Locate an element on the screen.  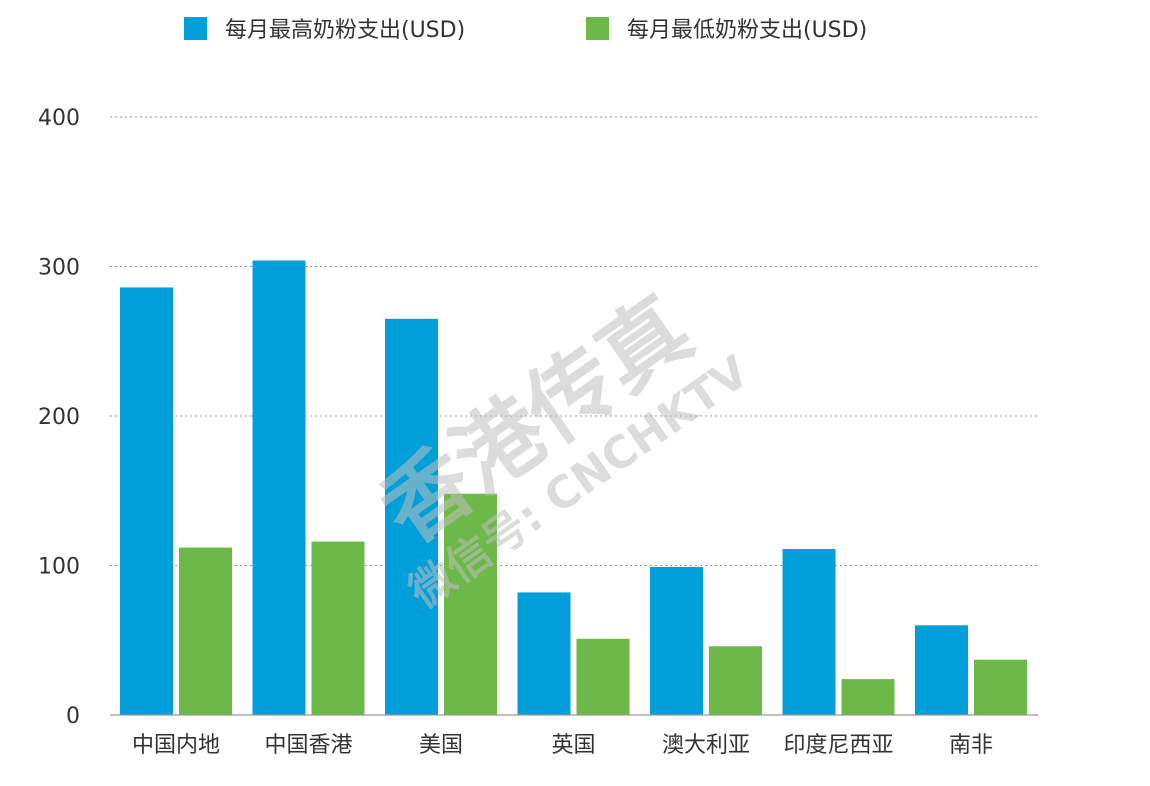
x-axis-labels: 中国内地 中国香港 美国 英国 澳大利亚 印度尼西亚 南非 is located at coordinates (562, 745).